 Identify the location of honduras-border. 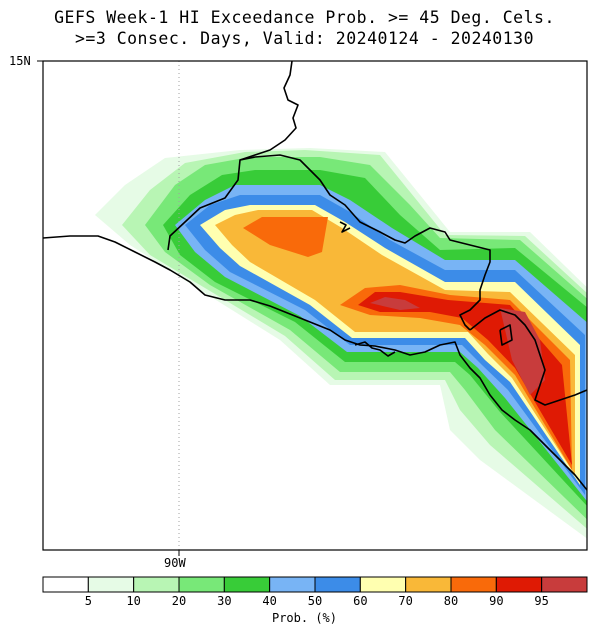
(528, 357).